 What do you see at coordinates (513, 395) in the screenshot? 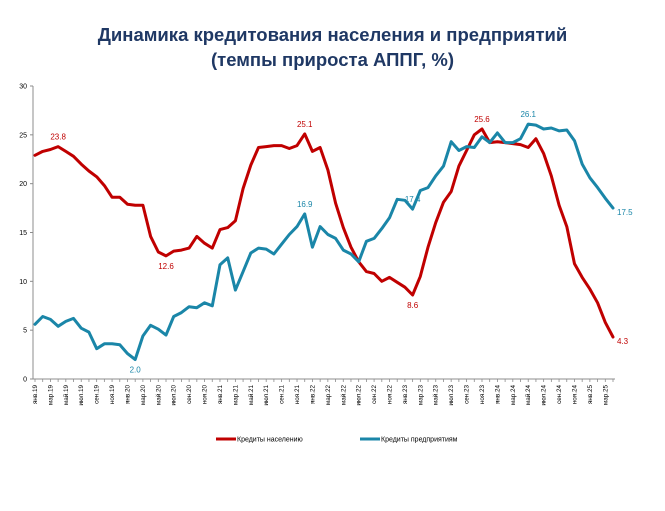
I see `x-tick-label: мар.24` at bounding box center [513, 395].